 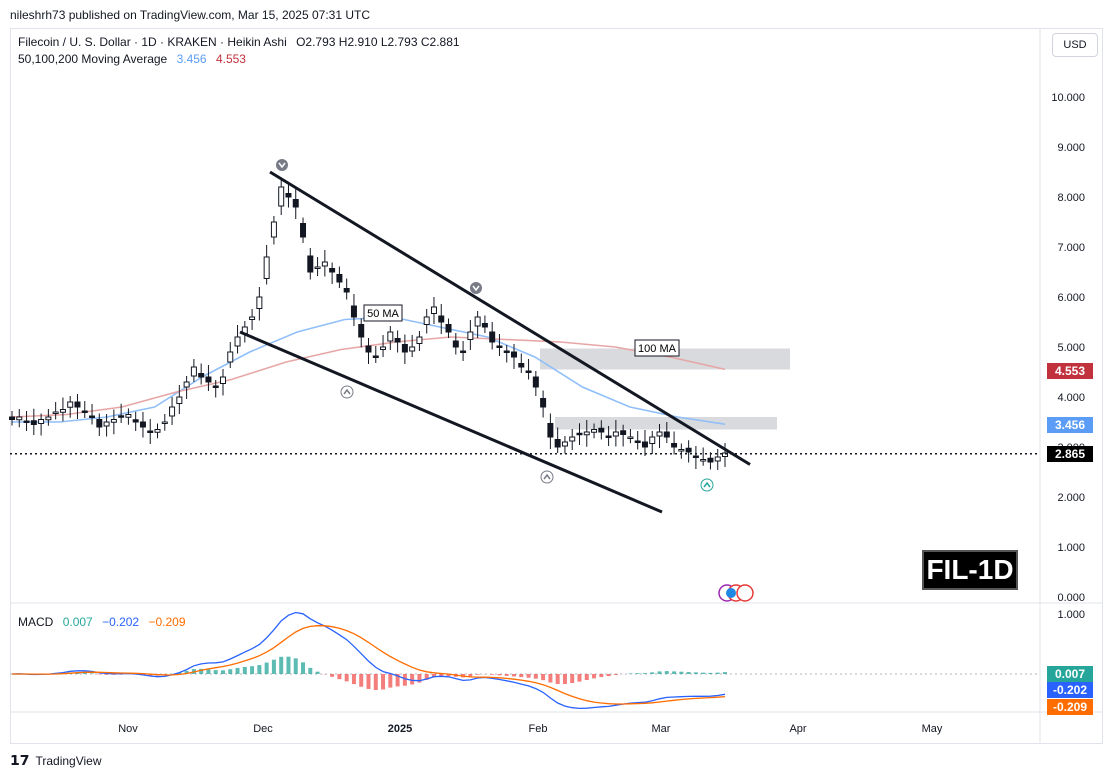 I want to click on brand-name: TradingView, so click(x=68, y=760).